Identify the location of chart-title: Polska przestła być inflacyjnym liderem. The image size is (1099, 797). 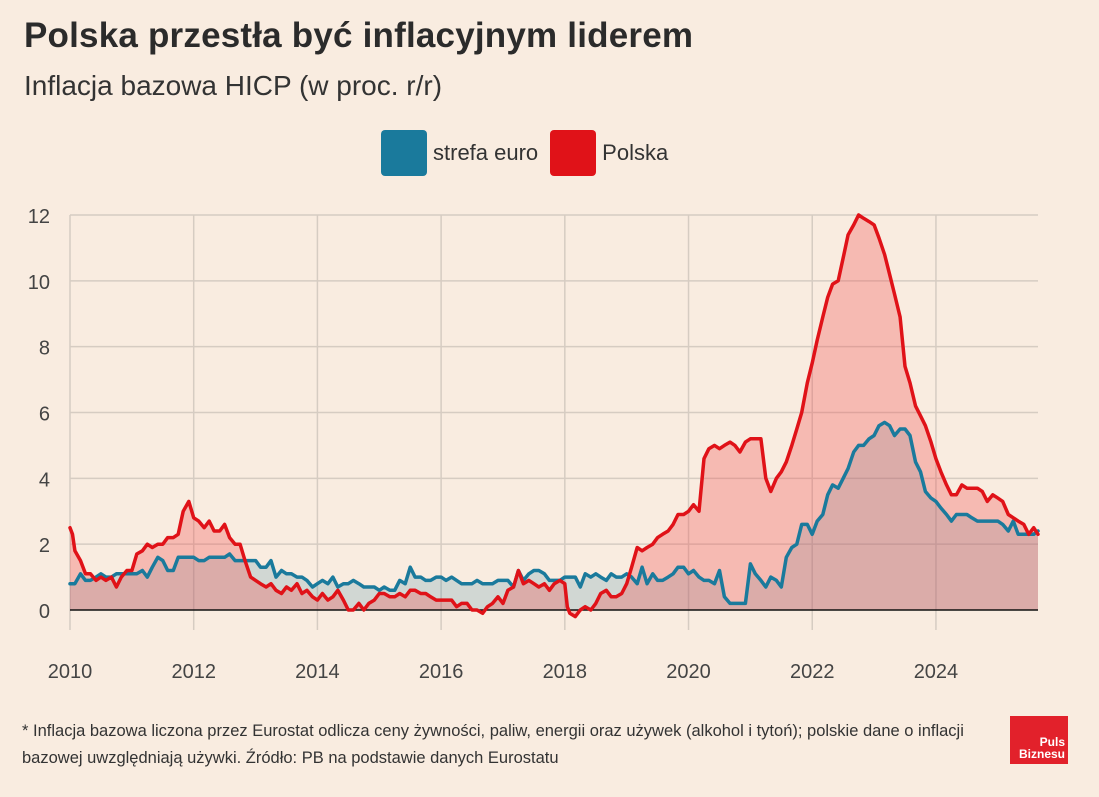
(359, 35).